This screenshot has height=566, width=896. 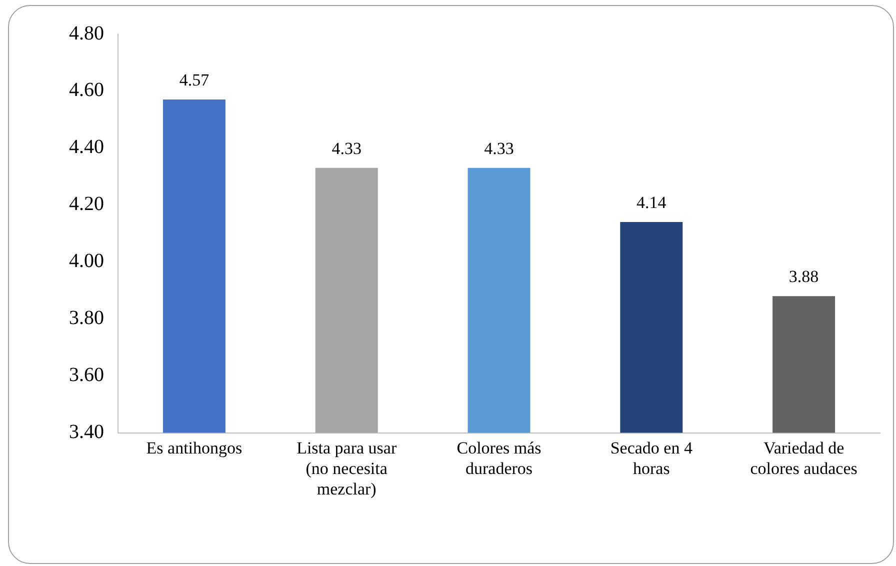 What do you see at coordinates (86, 375) in the screenshot?
I see `y-tick-label: 3.60` at bounding box center [86, 375].